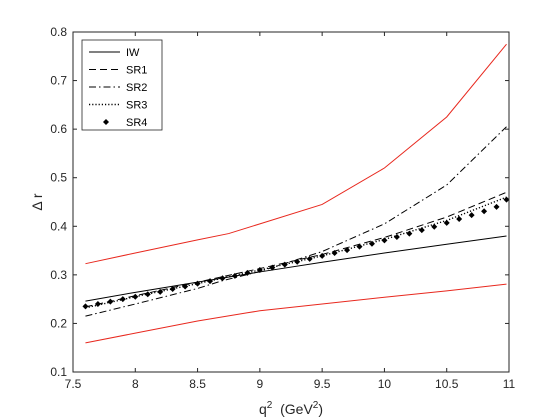 This screenshot has height=420, width=560. Describe the element at coordinates (136, 123) in the screenshot. I see `legend-label-sr4: SR4` at that location.